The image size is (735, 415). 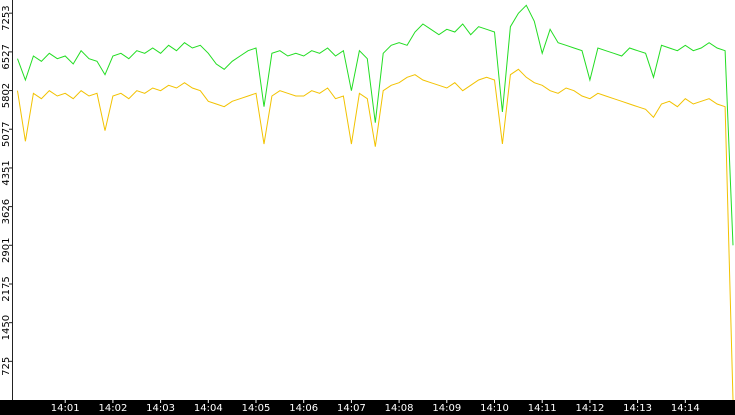 I want to click on x-tick-label: 14:01, so click(x=65, y=408).